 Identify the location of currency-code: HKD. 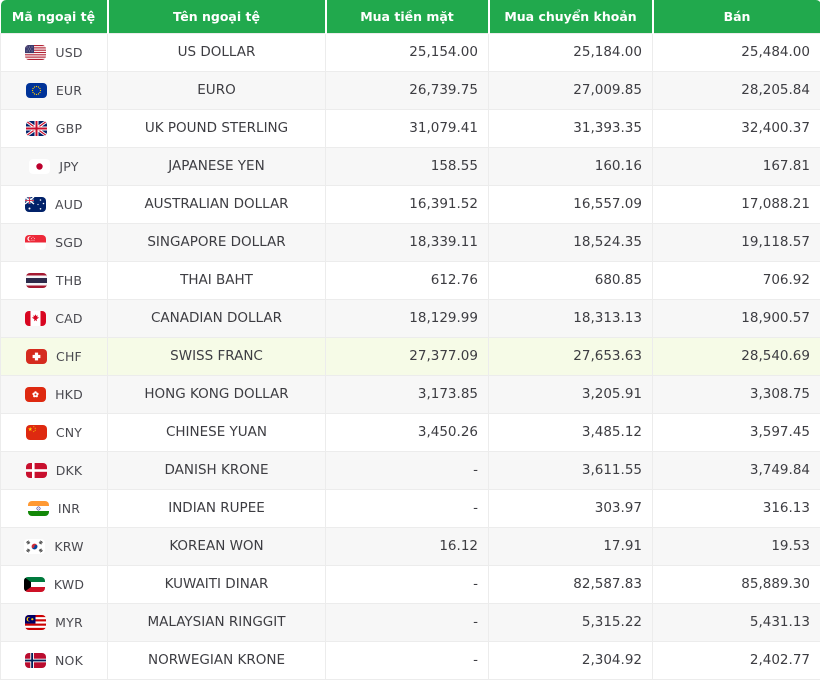
(69, 394).